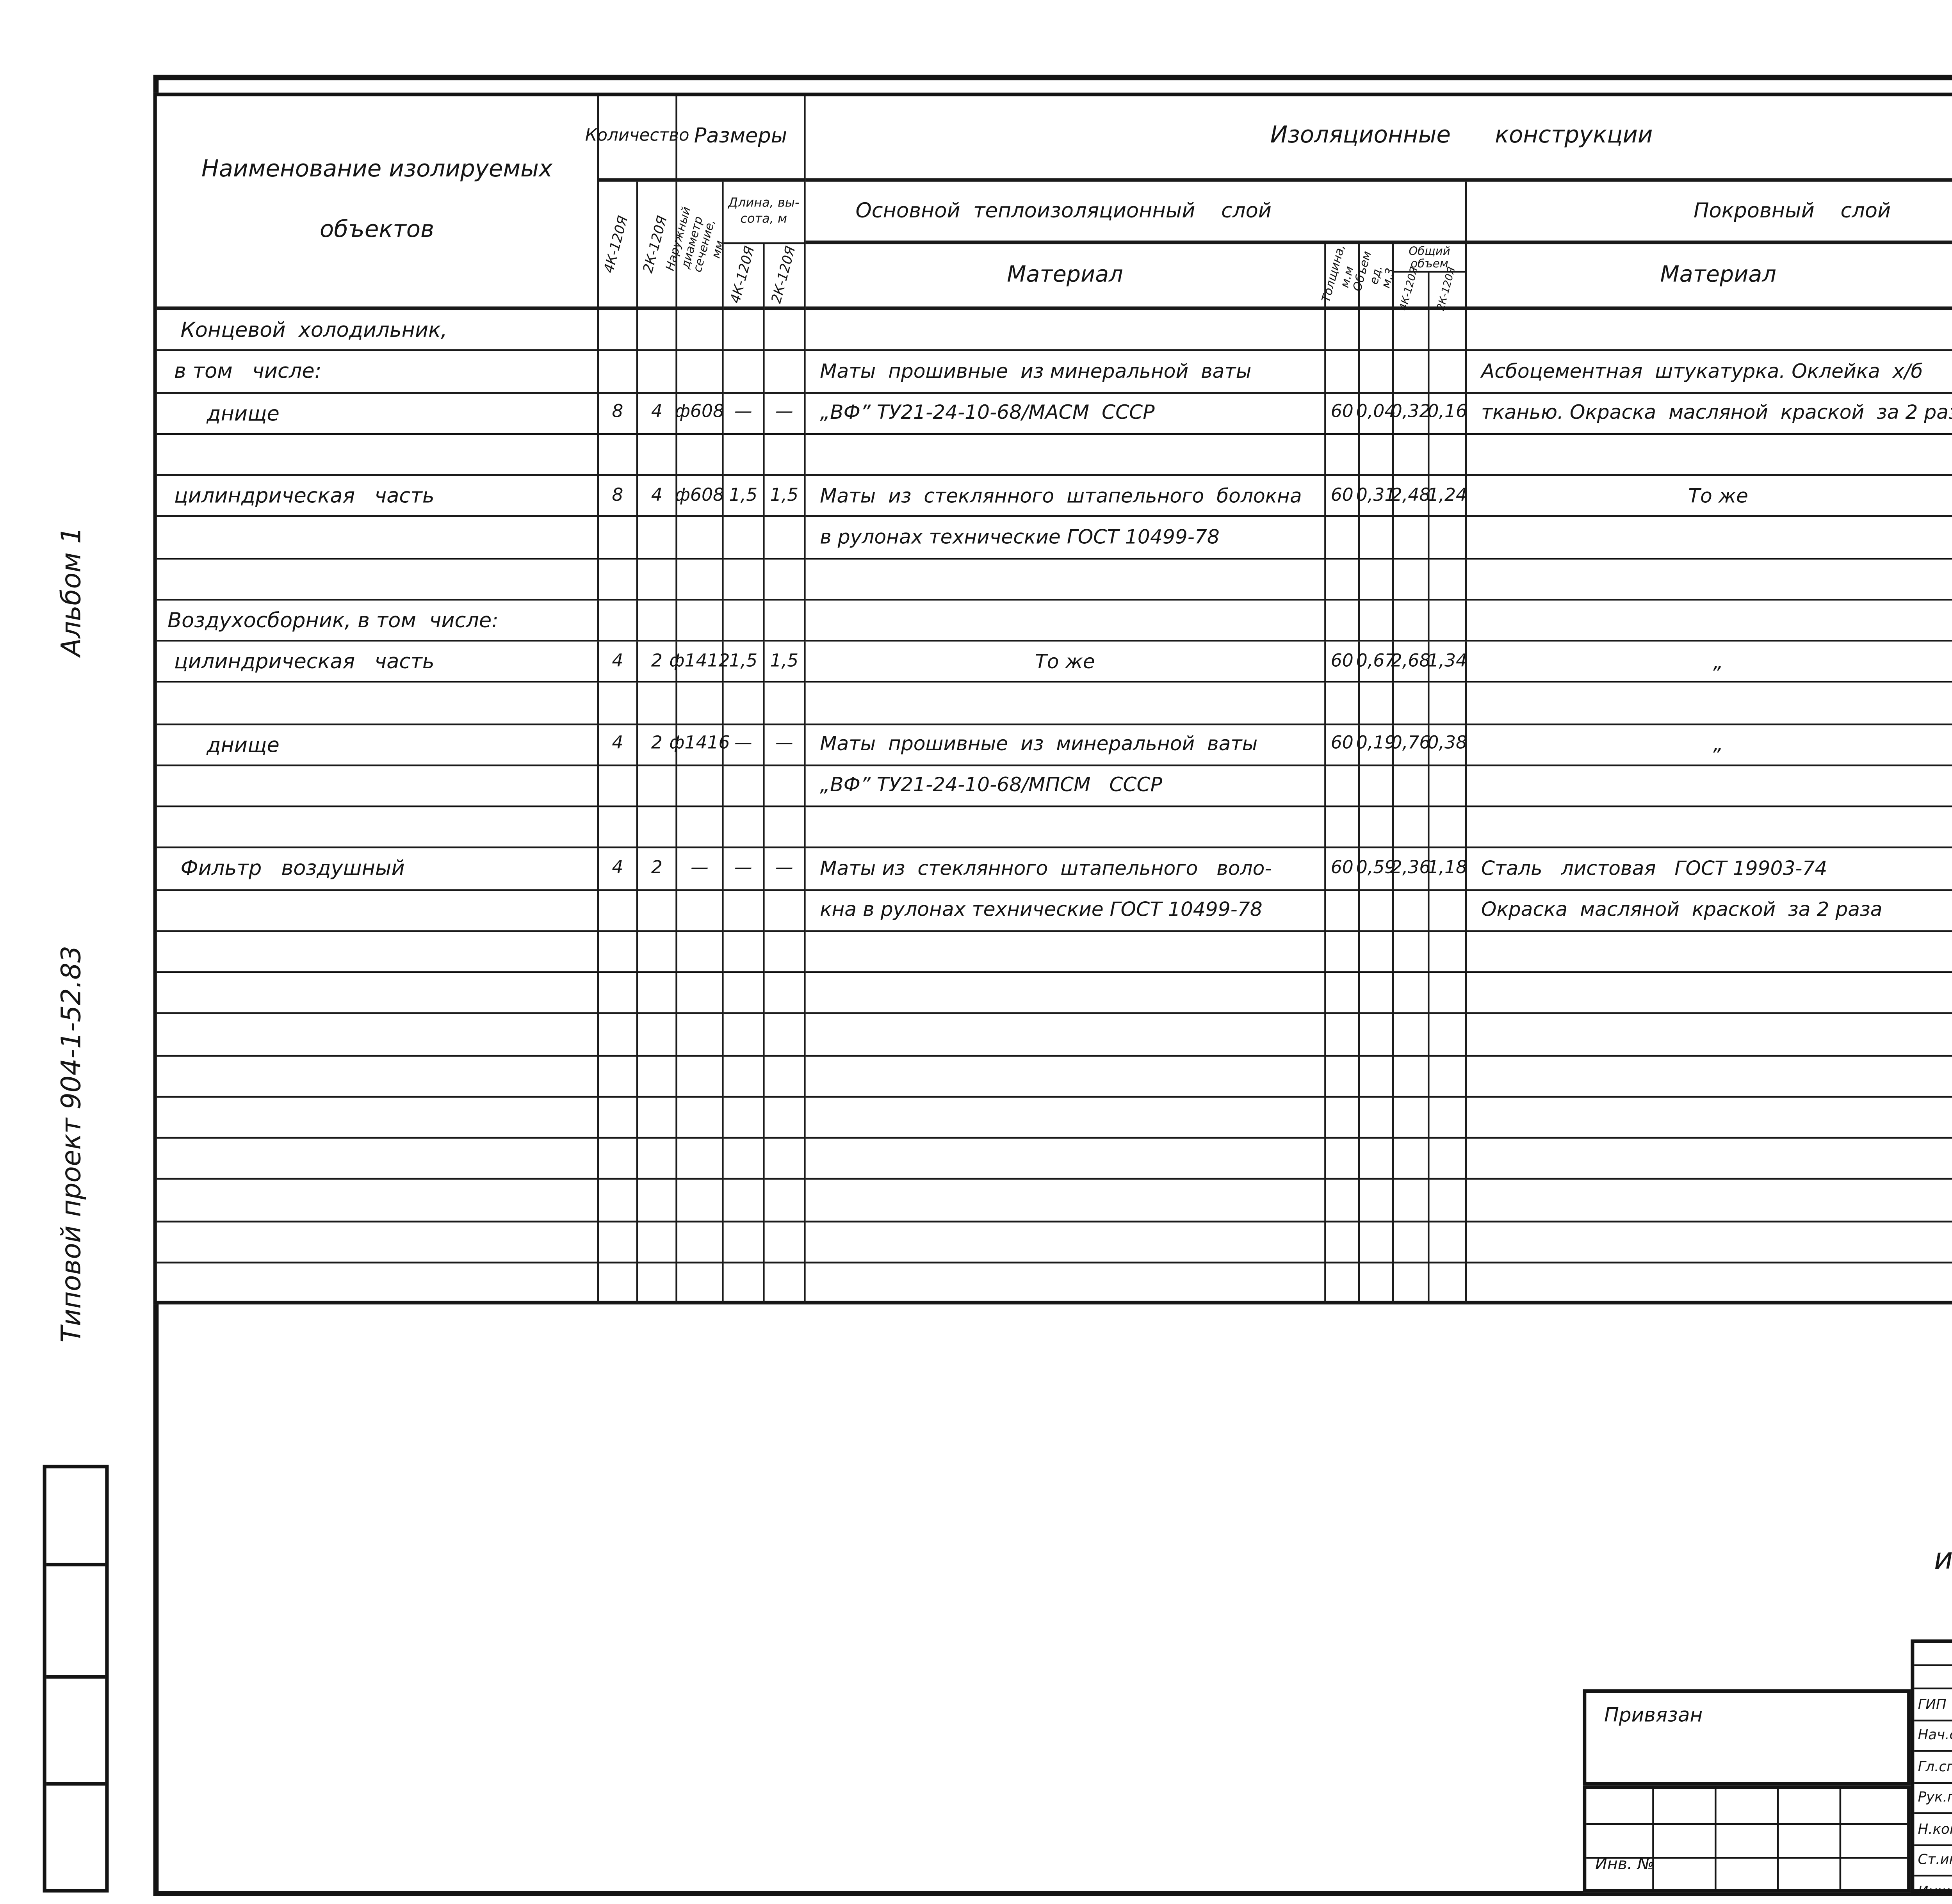 The image size is (1952, 1904). Describe the element at coordinates (700, 496) in the screenshot. I see `cell-dia-line-5: ф608` at that location.